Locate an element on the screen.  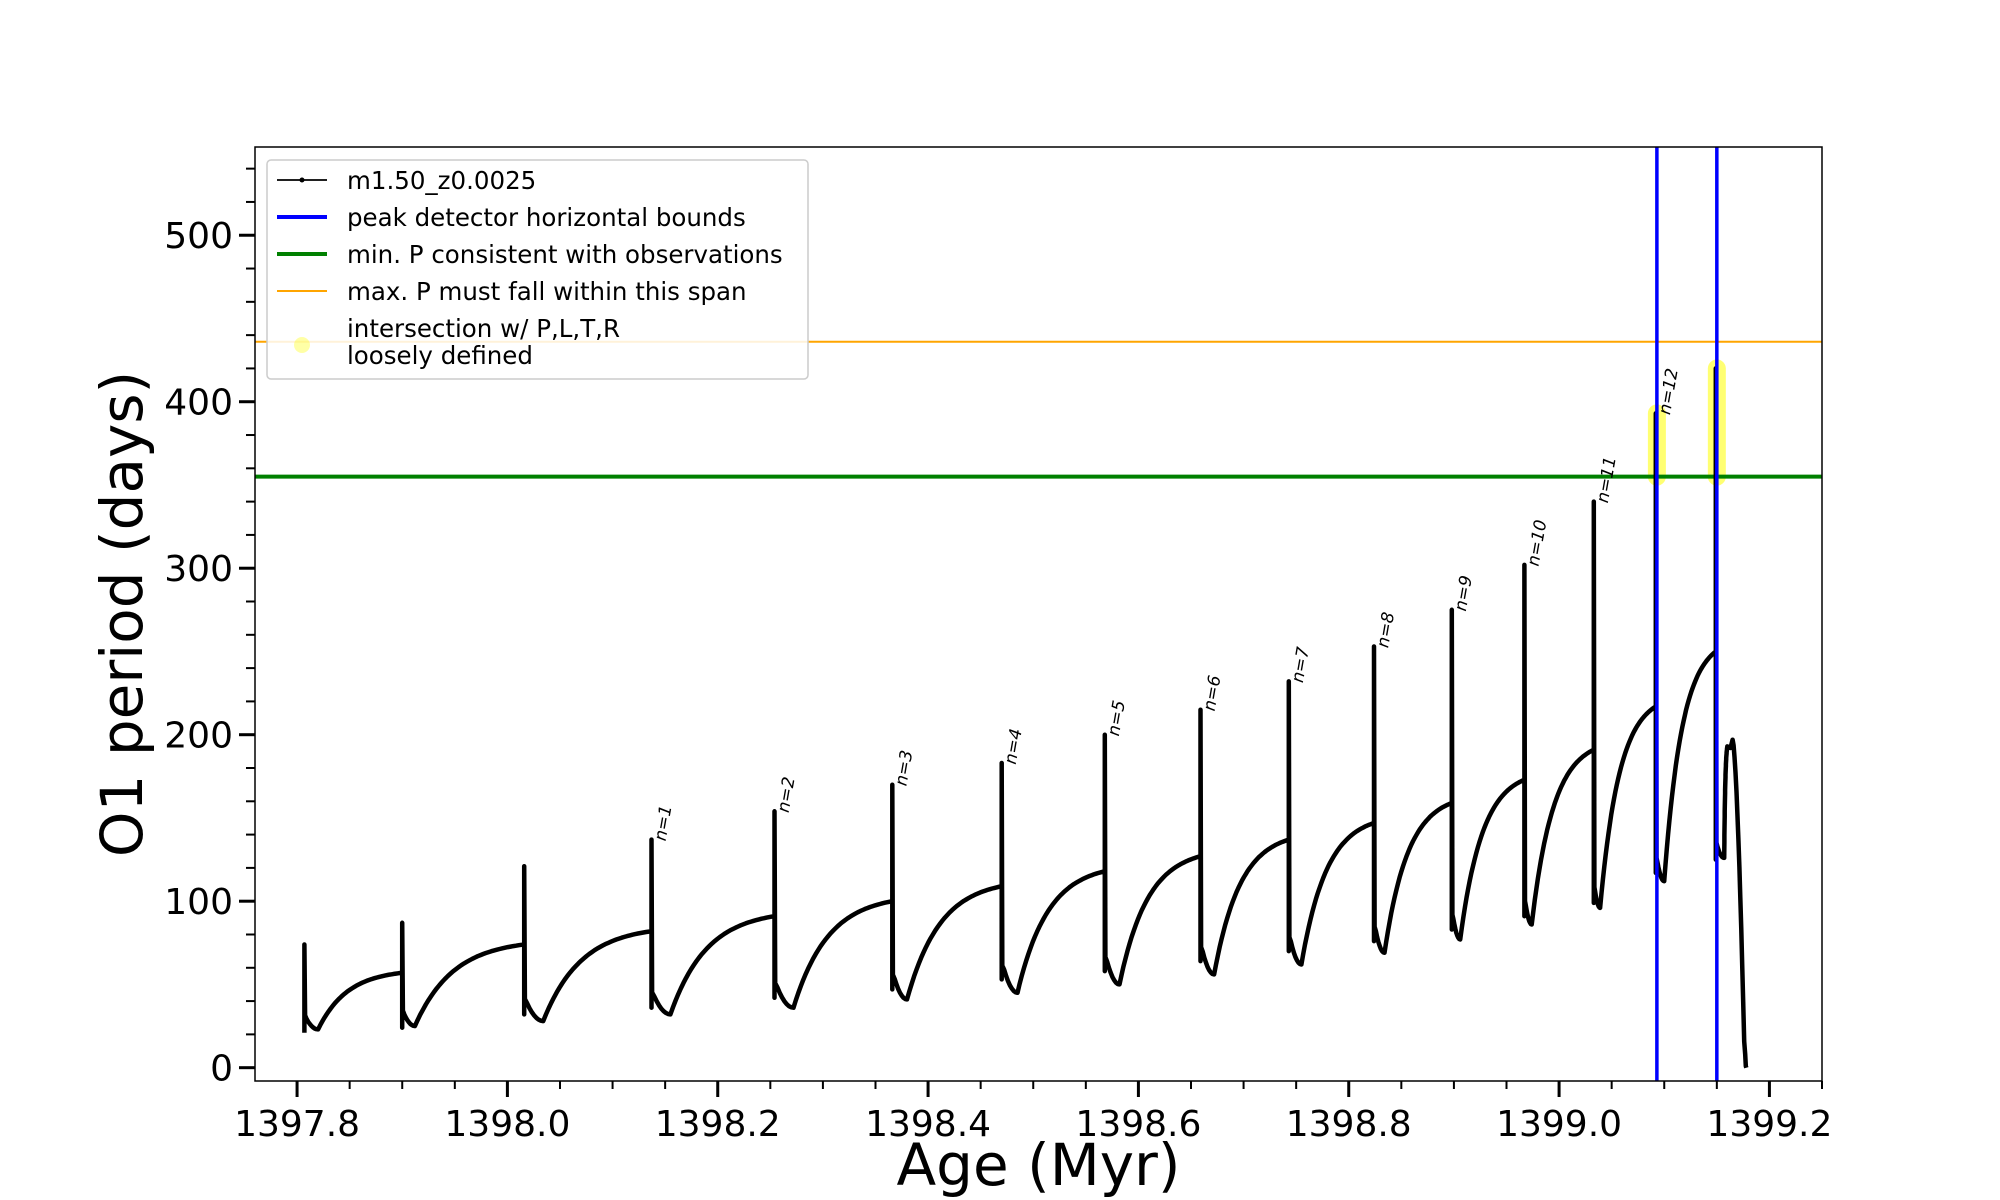
legend-label-2: peak detector horizontal bounds is located at coordinates (546, 217).